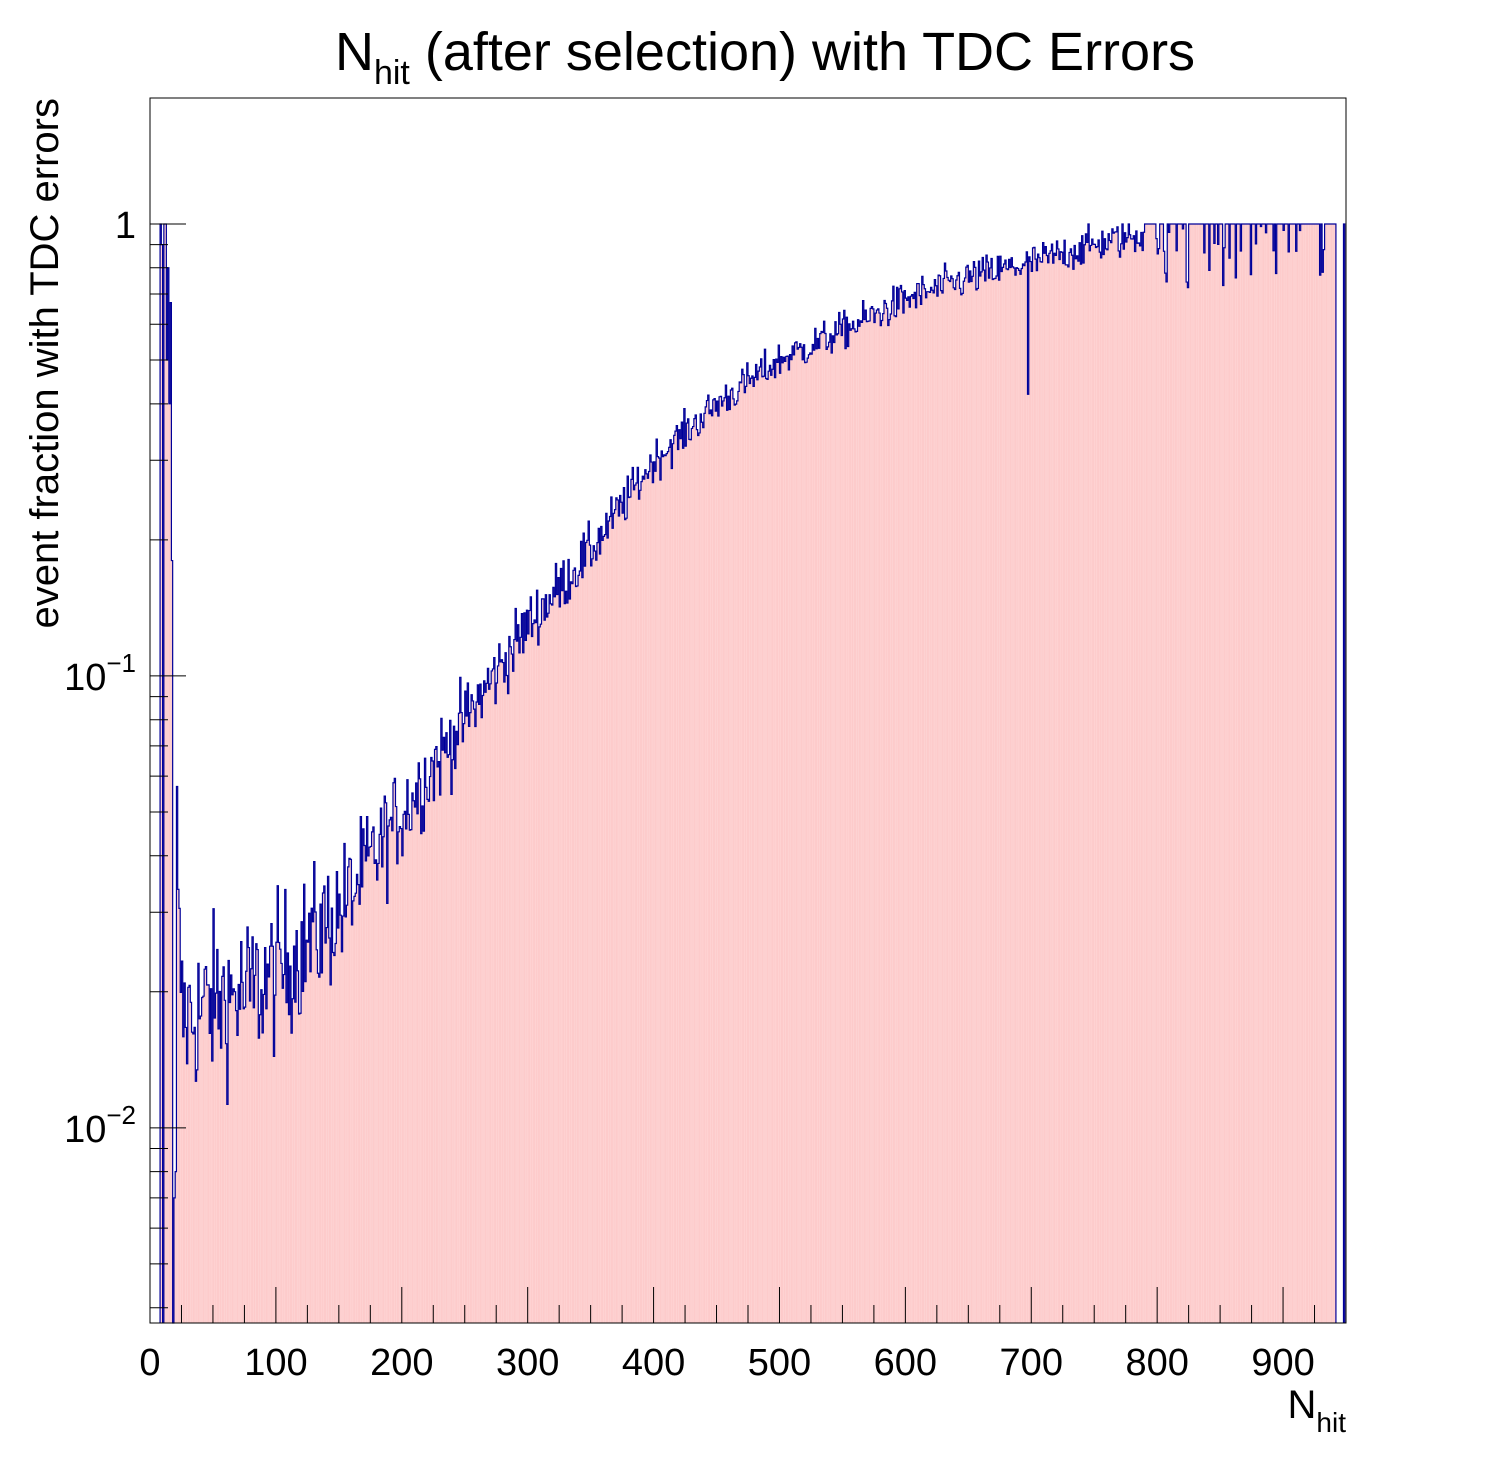  Describe the element at coordinates (125, 226) in the screenshot. I see `y-tick-label: 1` at that location.